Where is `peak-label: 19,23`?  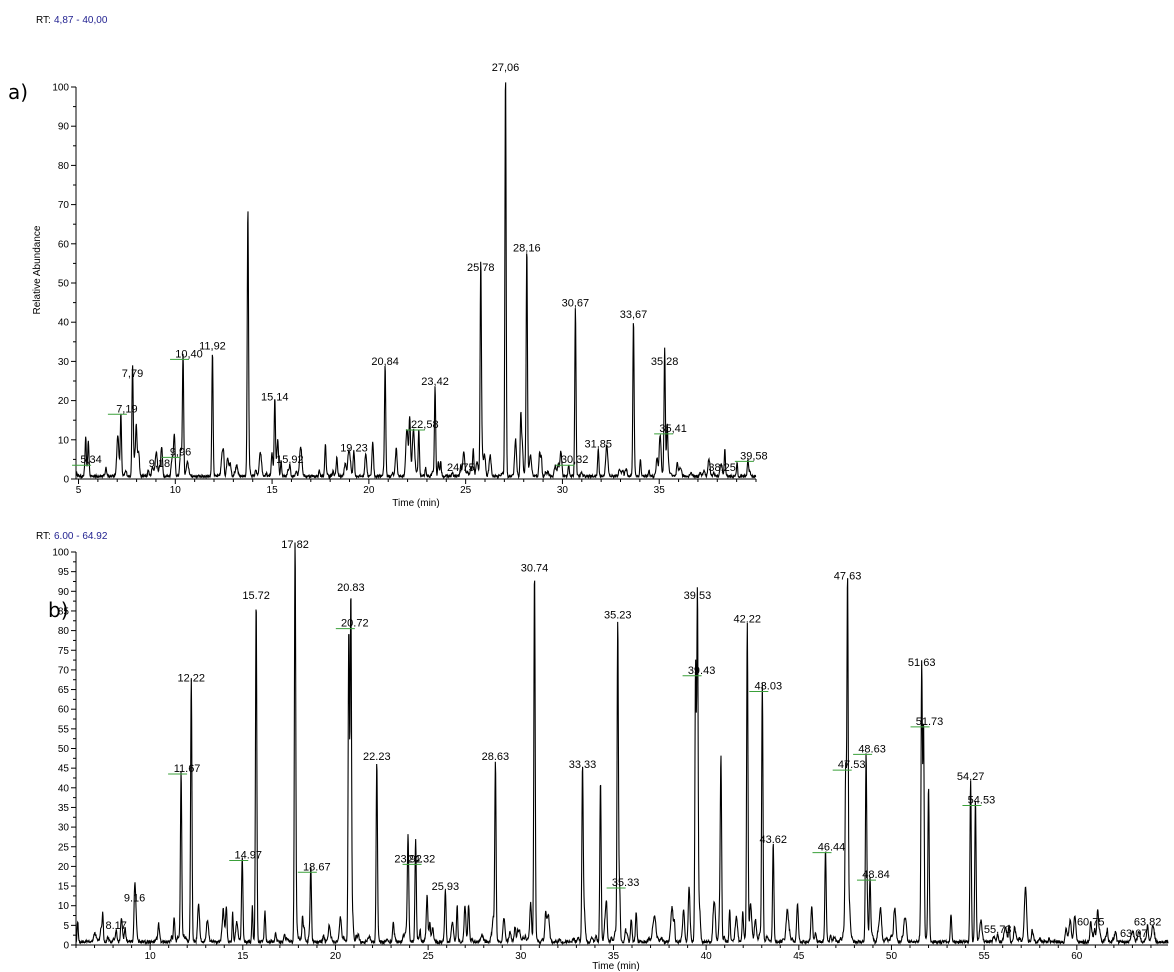 peak-label: 19,23 is located at coordinates (354, 448).